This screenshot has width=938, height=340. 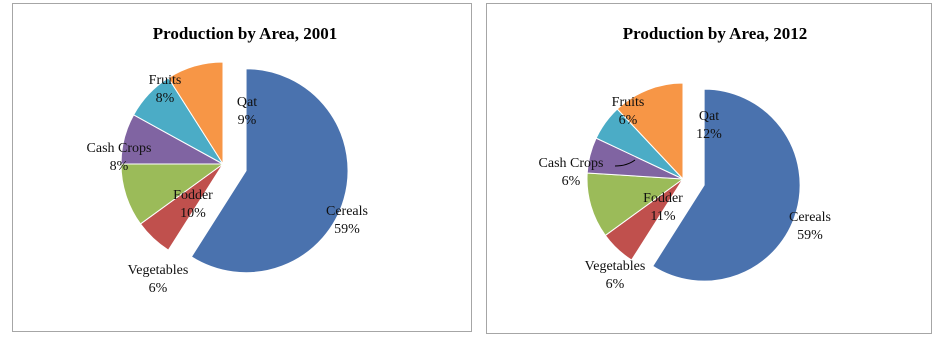 What do you see at coordinates (715, 33) in the screenshot?
I see `chart-title: Production by Area, 2012` at bounding box center [715, 33].